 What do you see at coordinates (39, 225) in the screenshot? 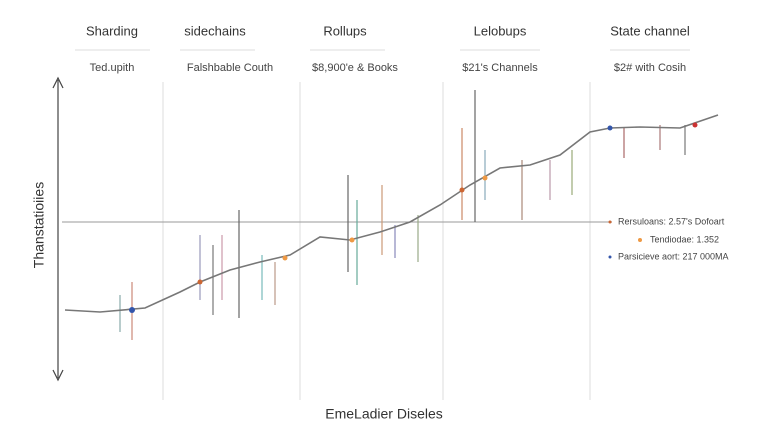
I see `y-axis-label: Thanstatioiies` at bounding box center [39, 225].